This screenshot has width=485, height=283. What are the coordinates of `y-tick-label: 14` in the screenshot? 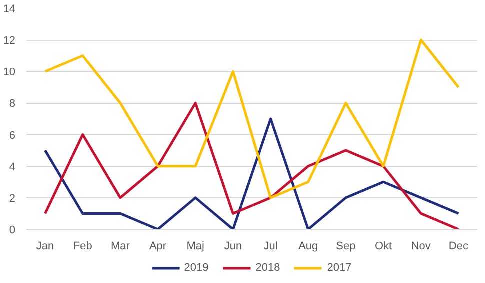 It's located at (9, 10).